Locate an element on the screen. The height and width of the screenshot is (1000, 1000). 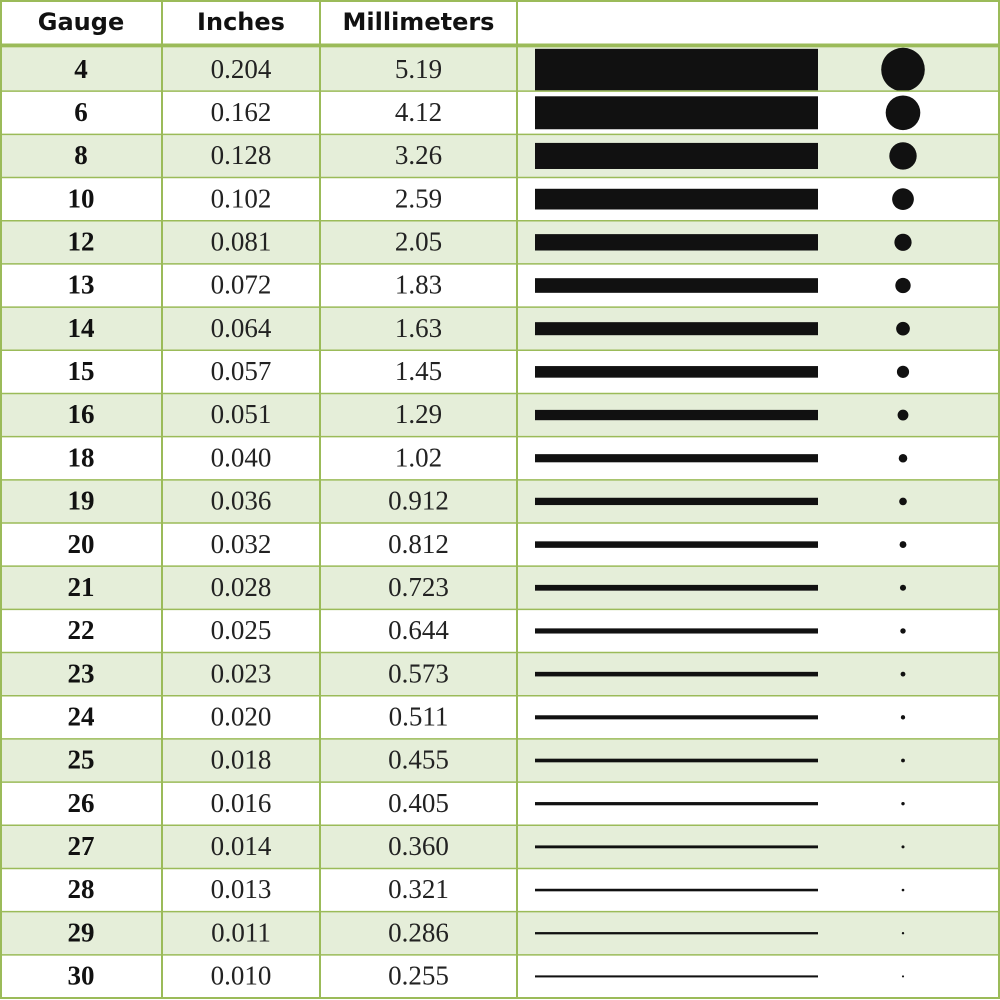
value-cell: 0.016 is located at coordinates (241, 803).